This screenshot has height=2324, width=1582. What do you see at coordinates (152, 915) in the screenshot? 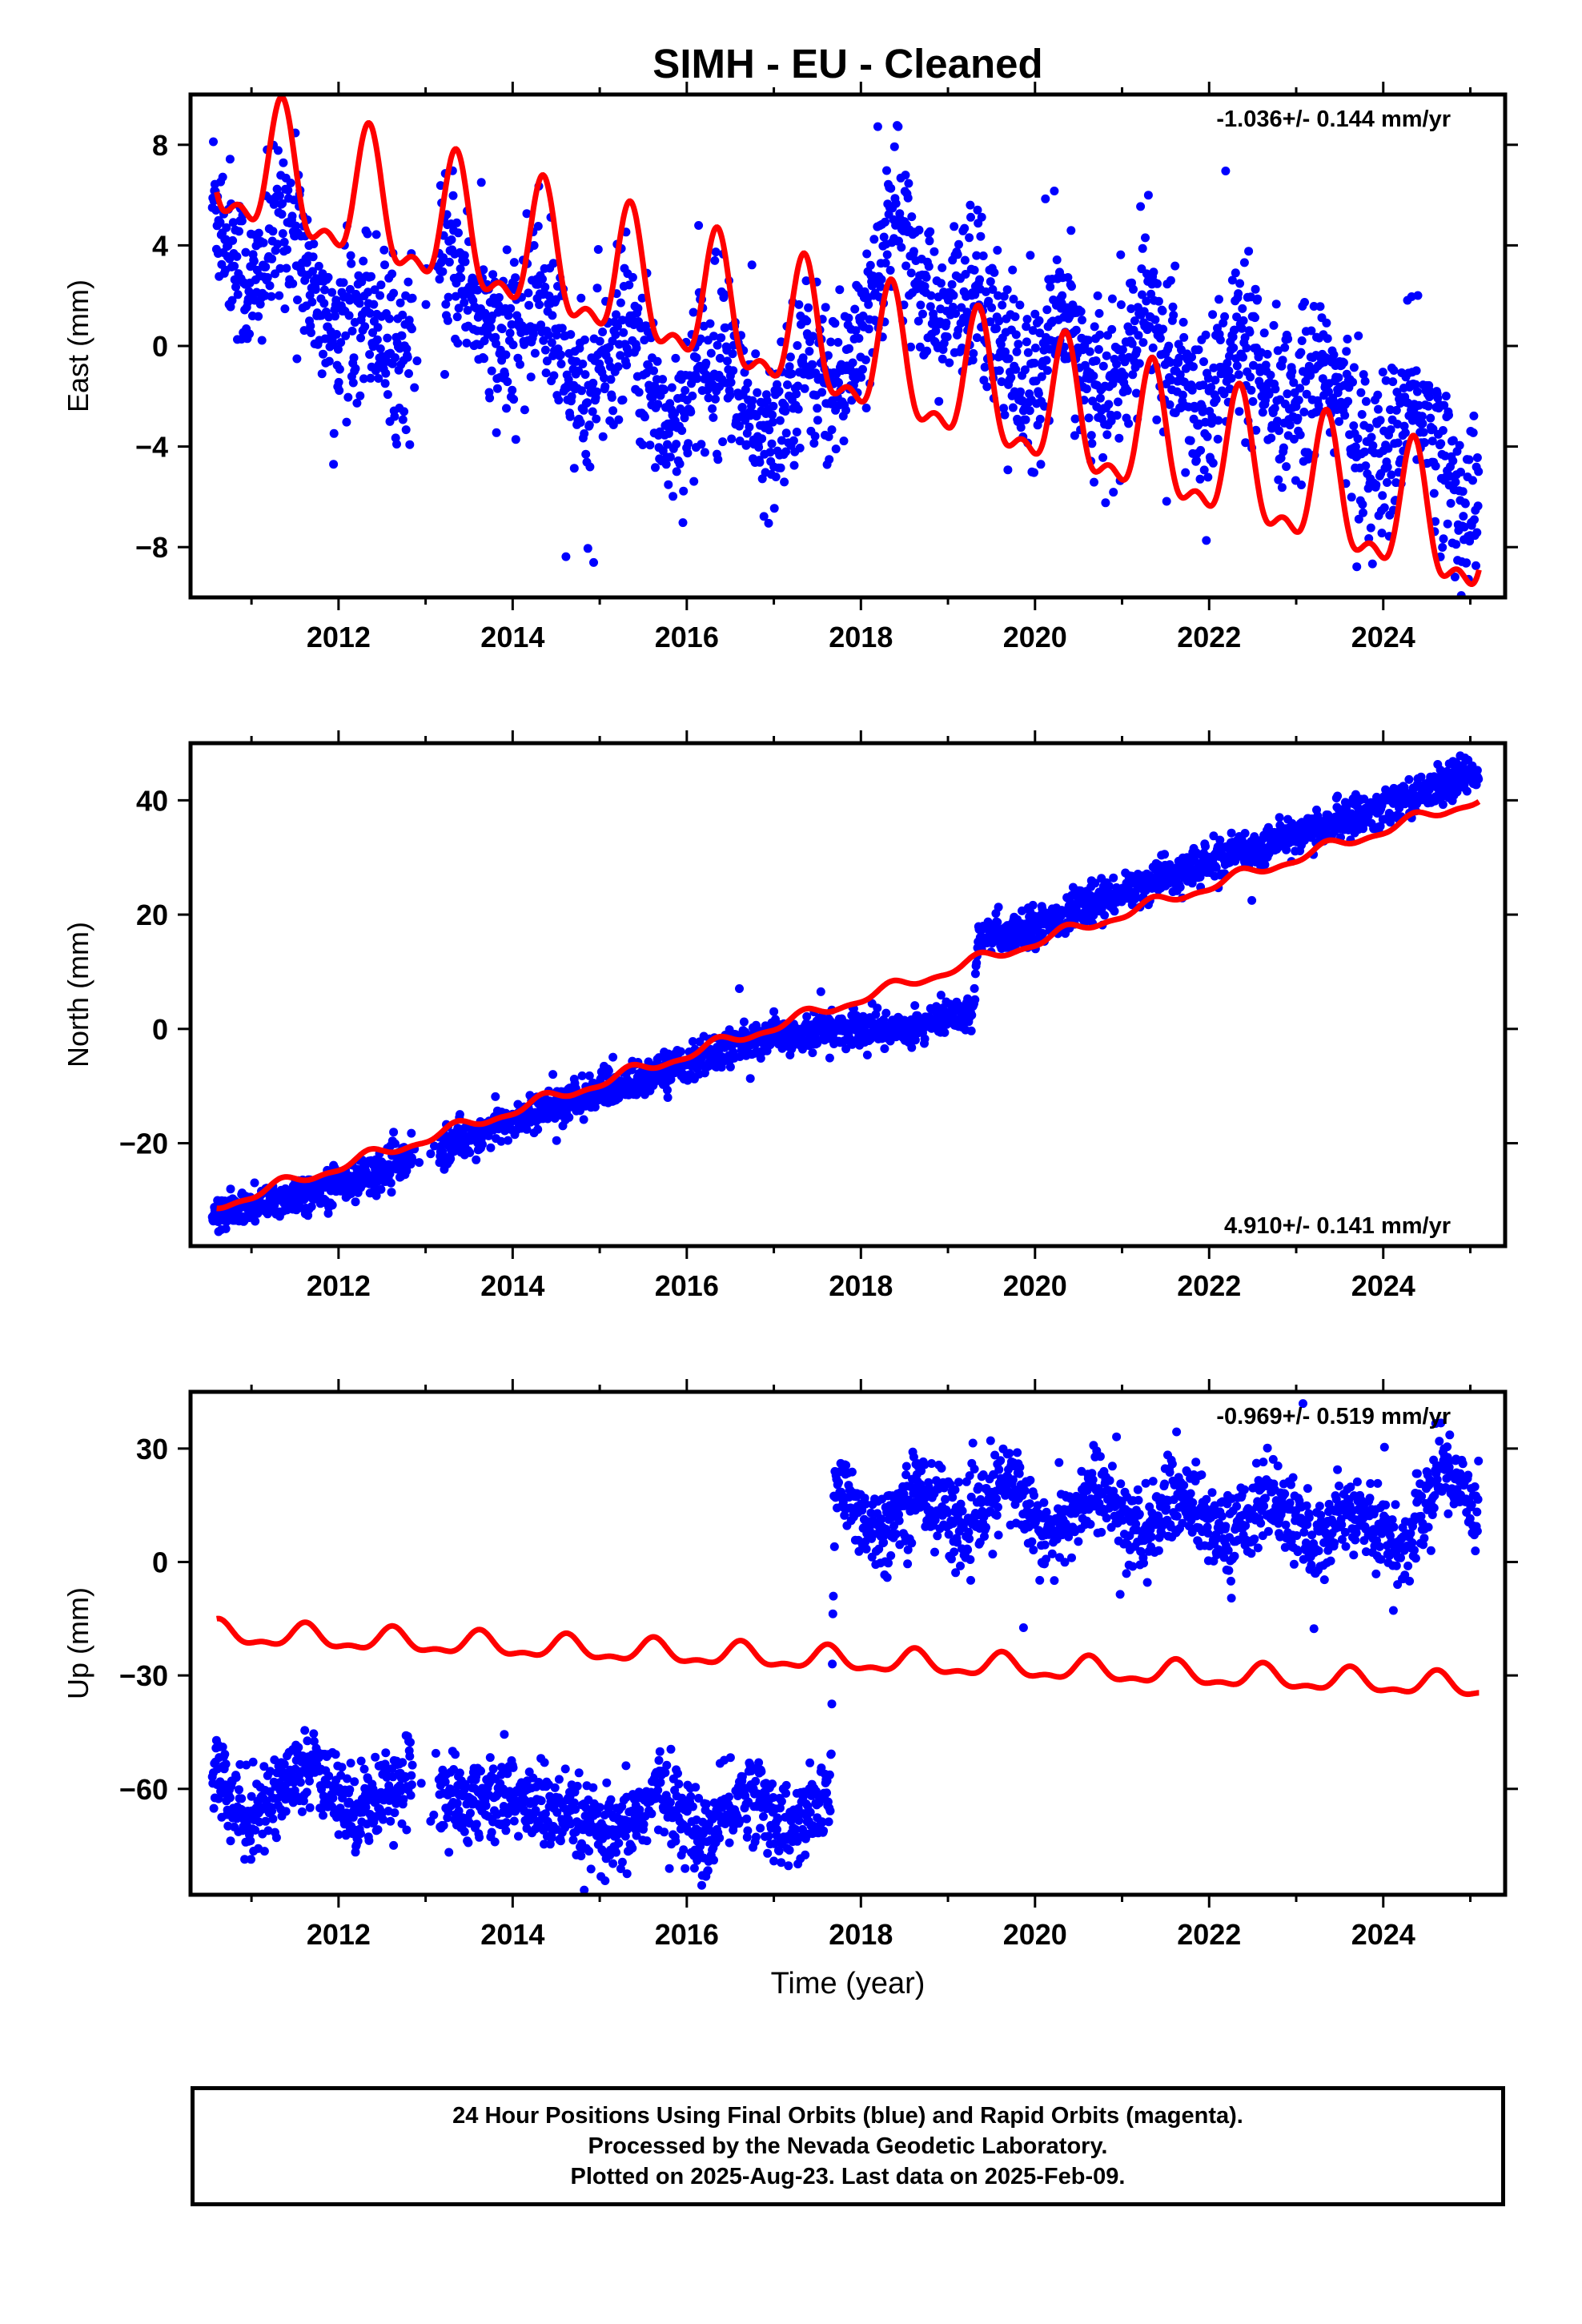
I see `y-tick-label: 20` at bounding box center [152, 915].